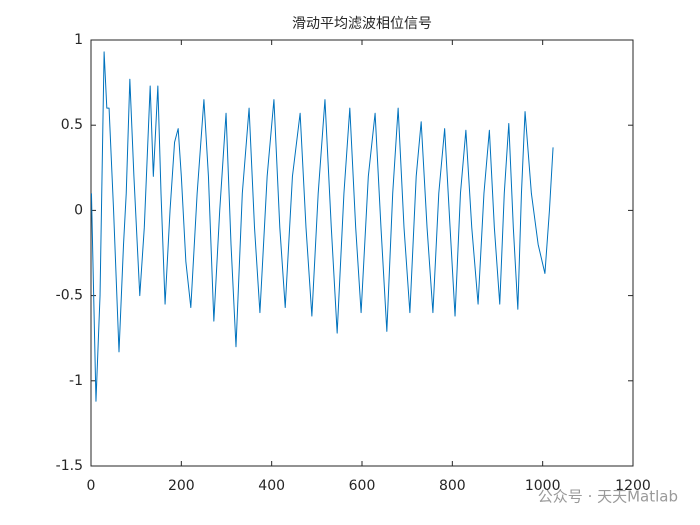  What do you see at coordinates (78, 40) in the screenshot?
I see `y-tick-label: 1` at bounding box center [78, 40].